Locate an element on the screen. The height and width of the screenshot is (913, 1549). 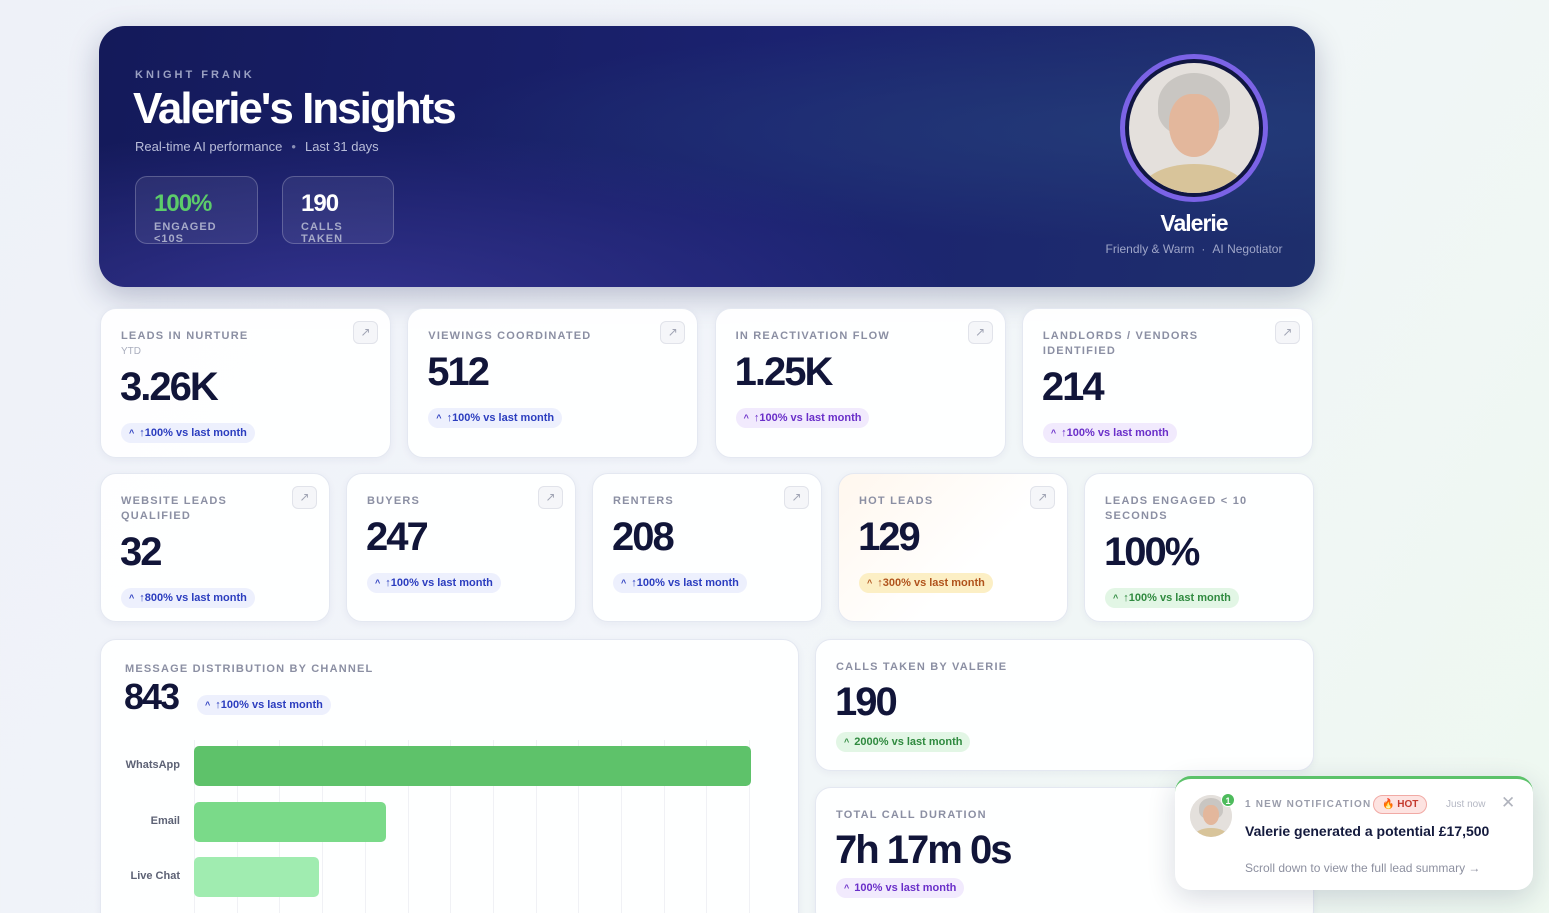
card-value: 3.26K is located at coordinates (169, 387).